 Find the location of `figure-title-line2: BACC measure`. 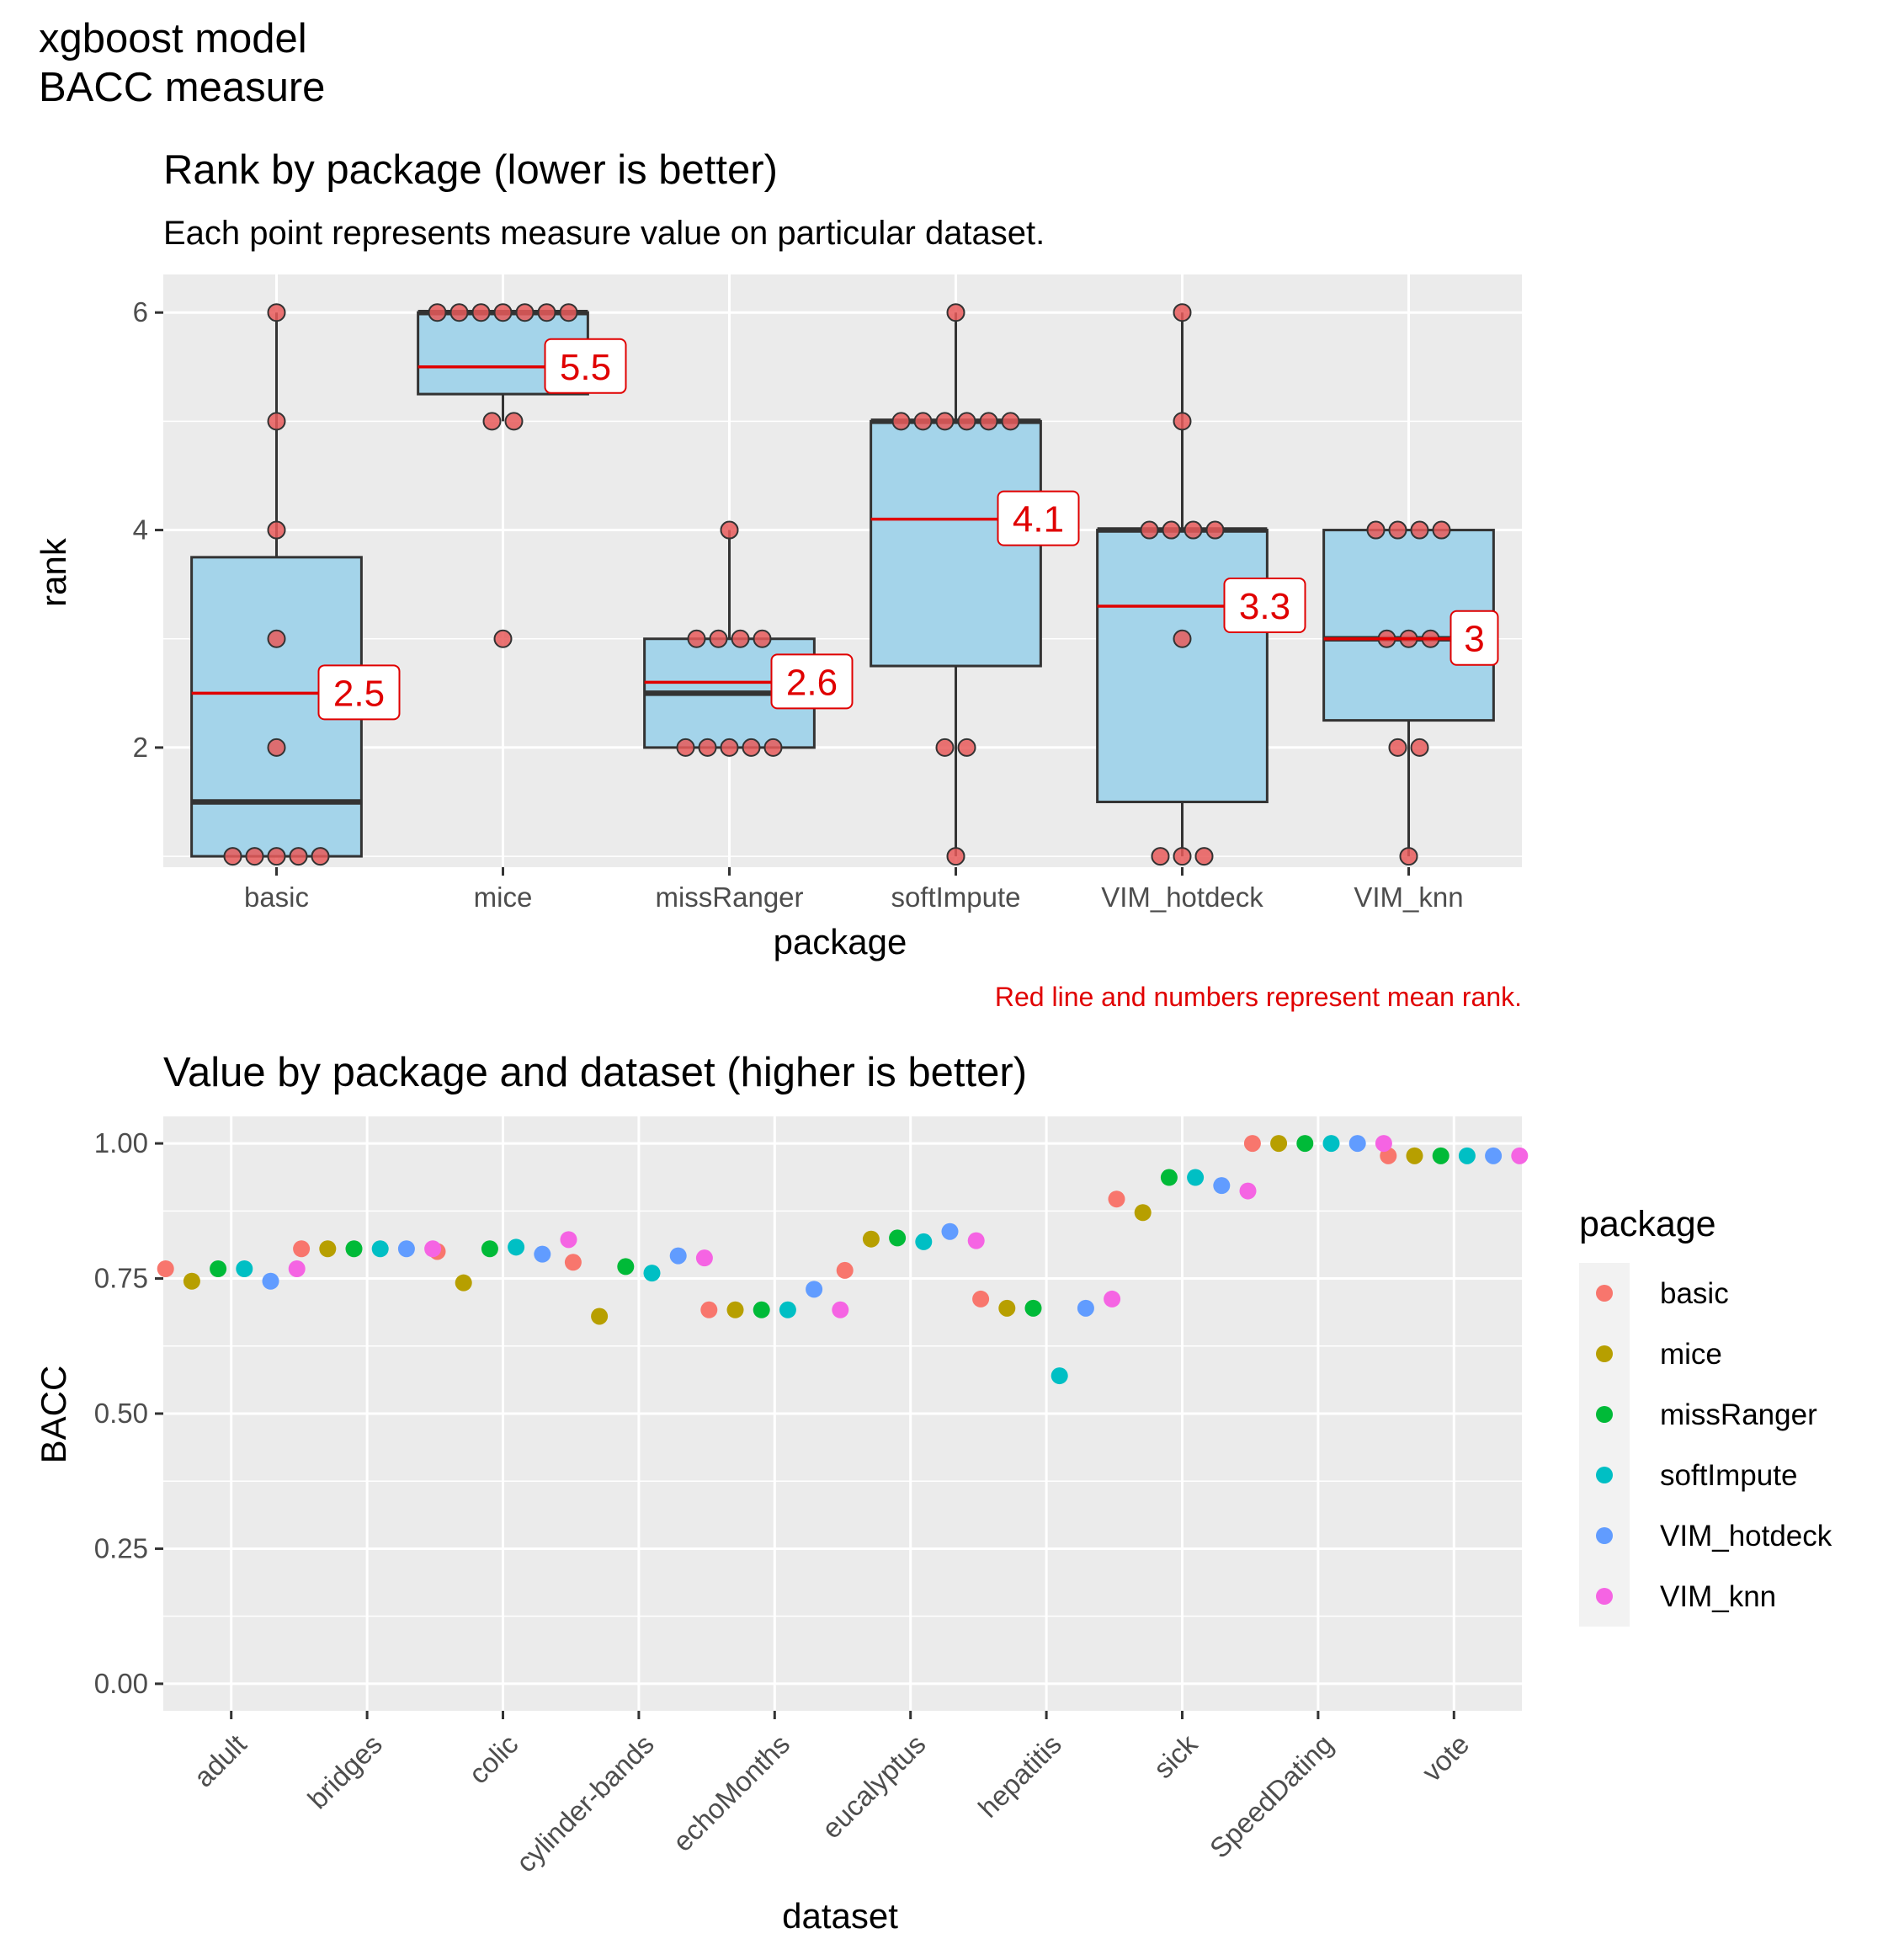

figure-title-line2: BACC measure is located at coordinates (182, 87).